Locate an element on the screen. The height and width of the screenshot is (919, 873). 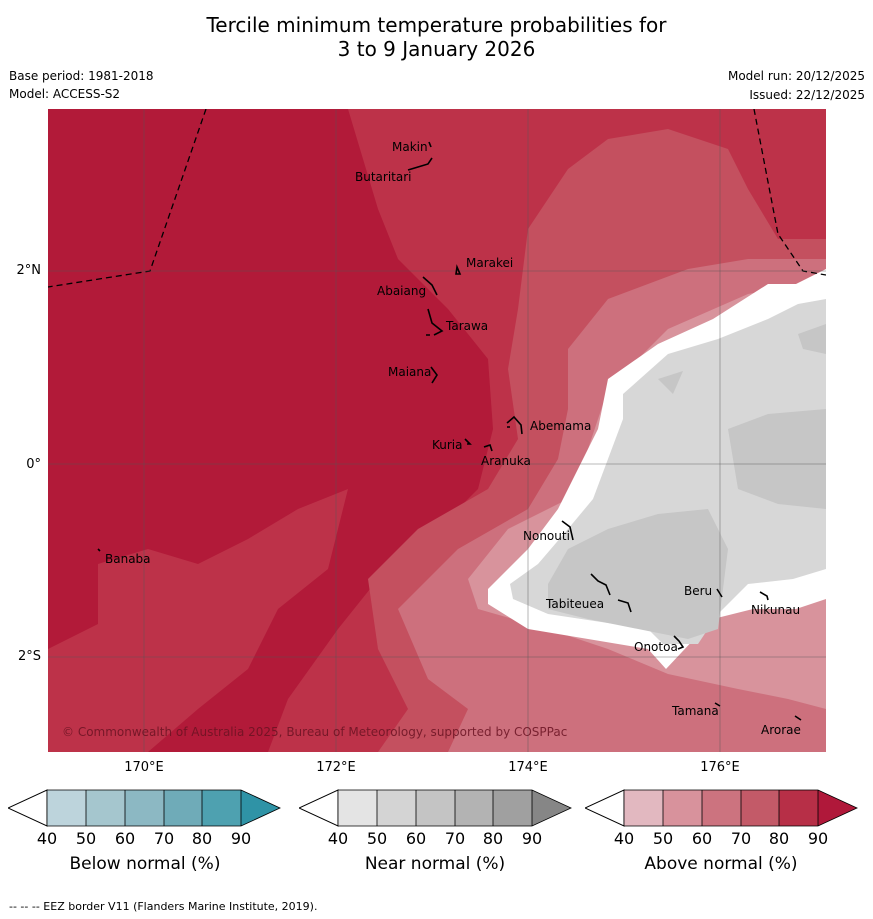
island-tamana is located at coordinates (717, 704).